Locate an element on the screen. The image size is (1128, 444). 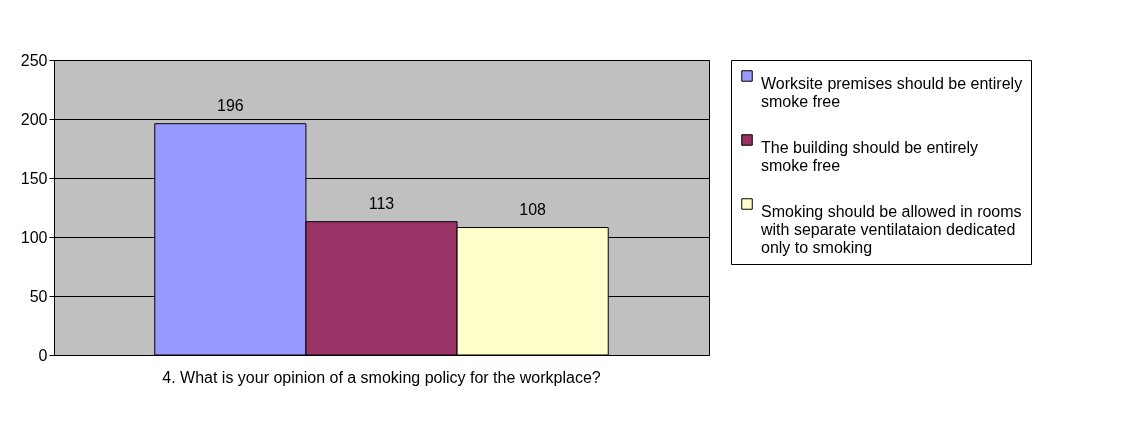
legend-label: Smoking should be allowed in rooms with separate ventilataion dedicated only to smoking is located at coordinates (891, 229).